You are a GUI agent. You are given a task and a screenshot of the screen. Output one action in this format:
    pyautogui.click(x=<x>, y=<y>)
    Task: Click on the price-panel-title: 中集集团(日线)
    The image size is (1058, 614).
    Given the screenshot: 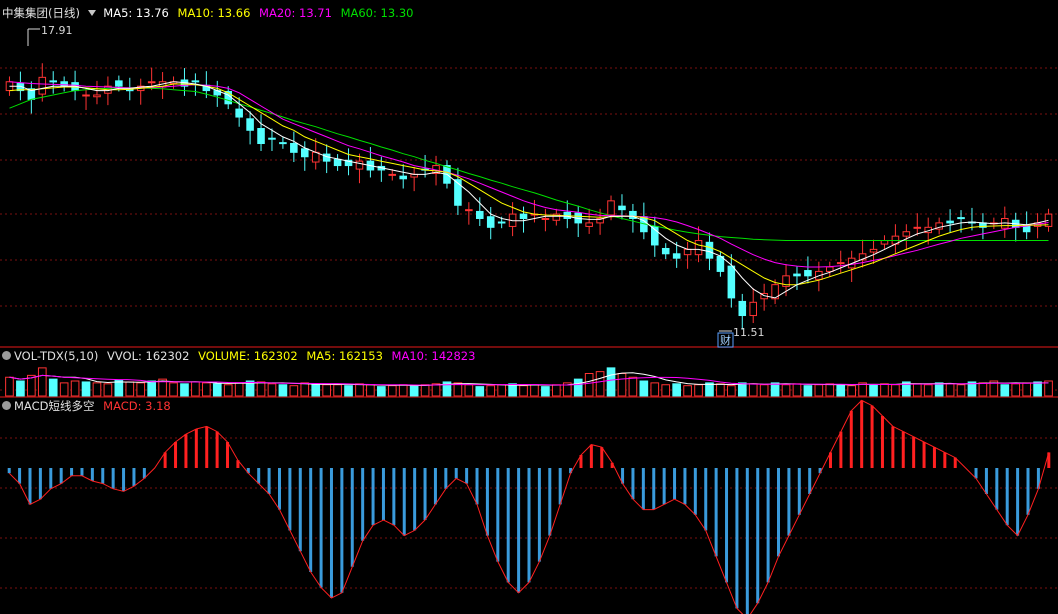 What is the action you would take?
    pyautogui.click(x=41, y=13)
    